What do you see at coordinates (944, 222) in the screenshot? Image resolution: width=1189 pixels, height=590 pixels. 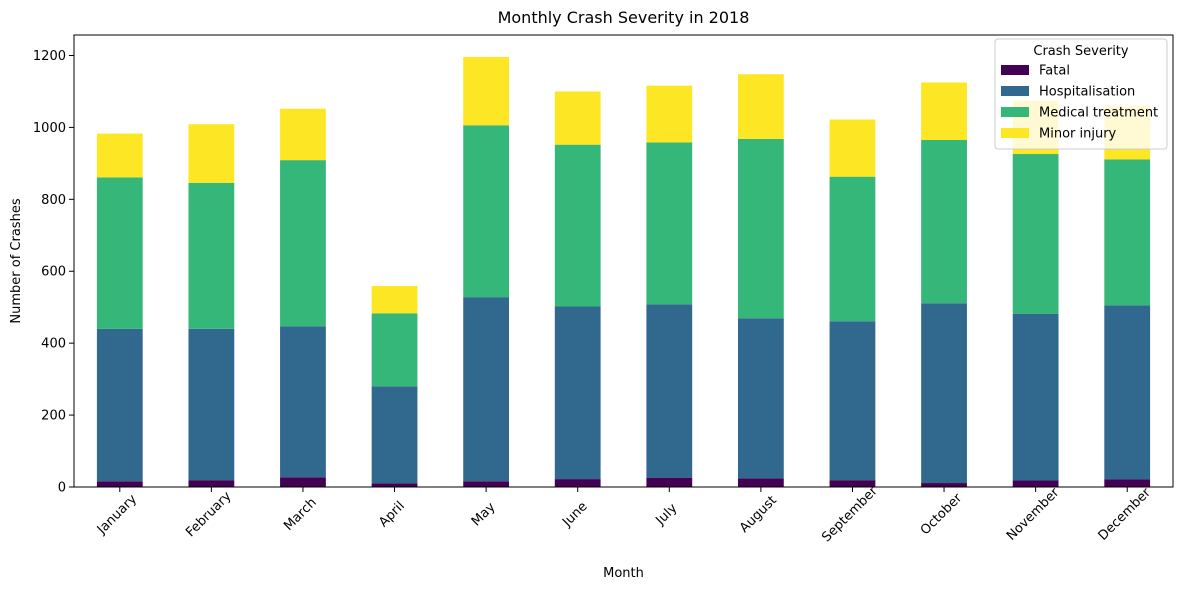 I see `bar-segment-october-medical-treatment` at bounding box center [944, 222].